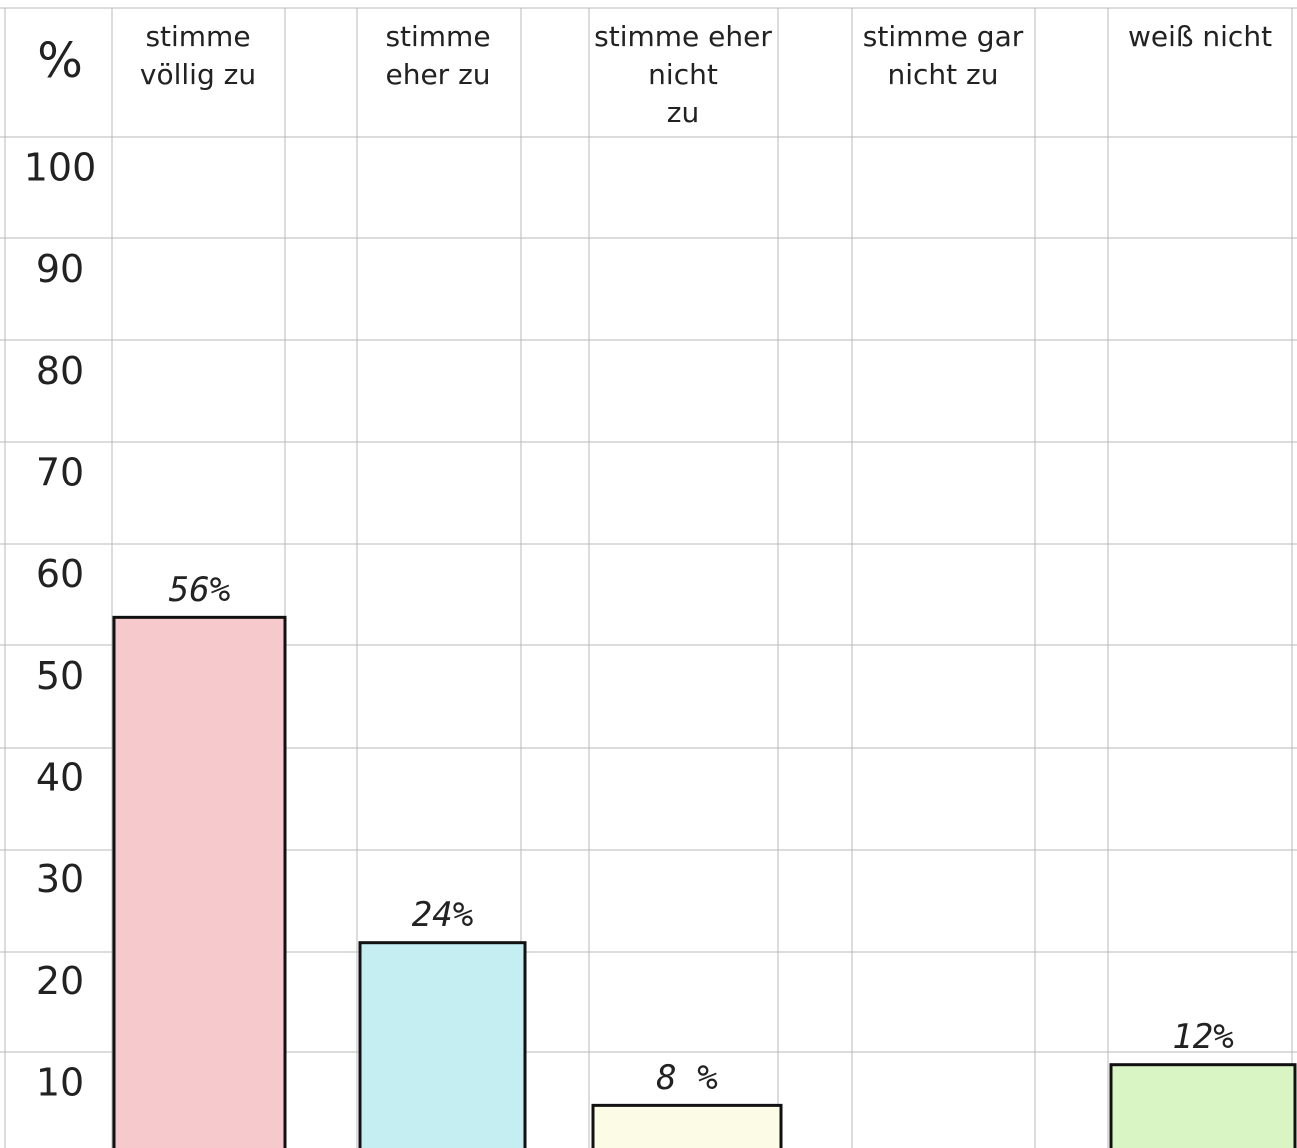 The image size is (1297, 1148). What do you see at coordinates (60, 676) in the screenshot?
I see `y-tick-label: 50` at bounding box center [60, 676].